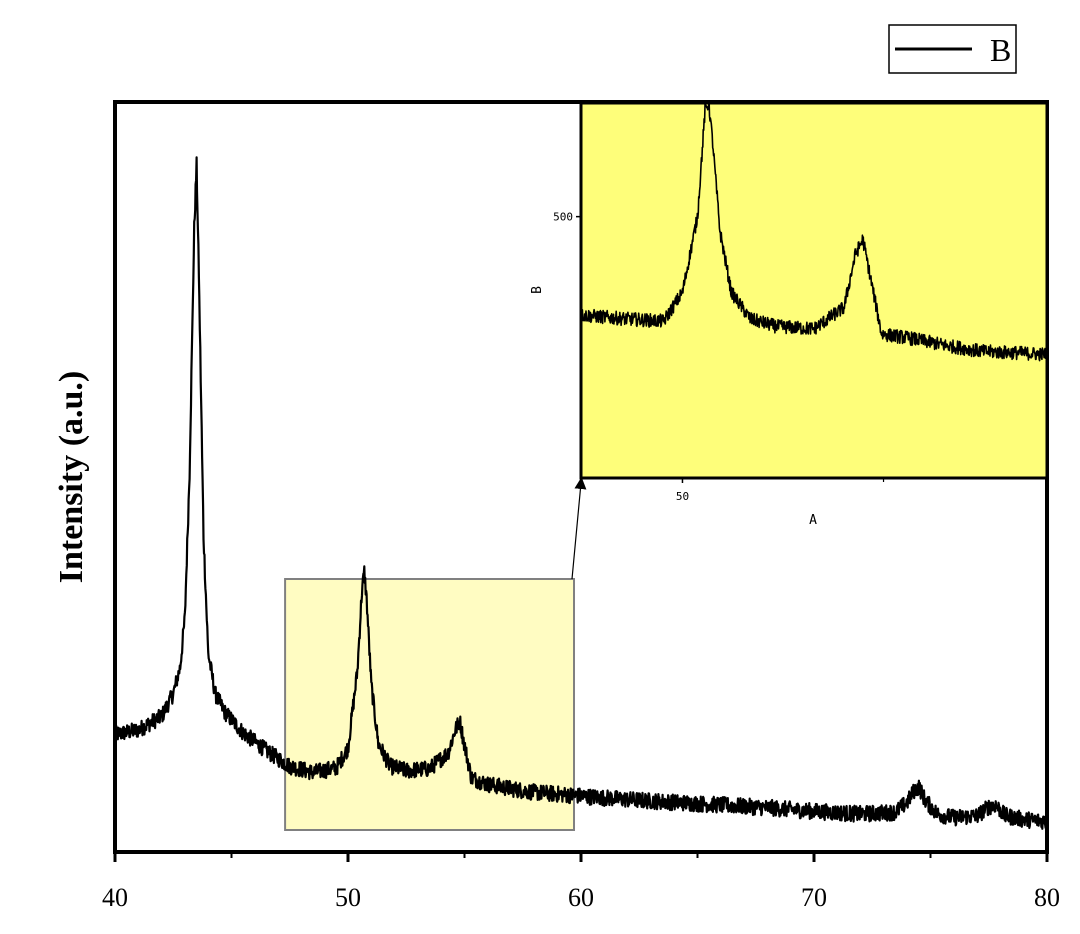 The width and height of the screenshot is (1080, 934). What do you see at coordinates (814, 897) in the screenshot?
I see `main-x-tick-label: 70` at bounding box center [814, 897].